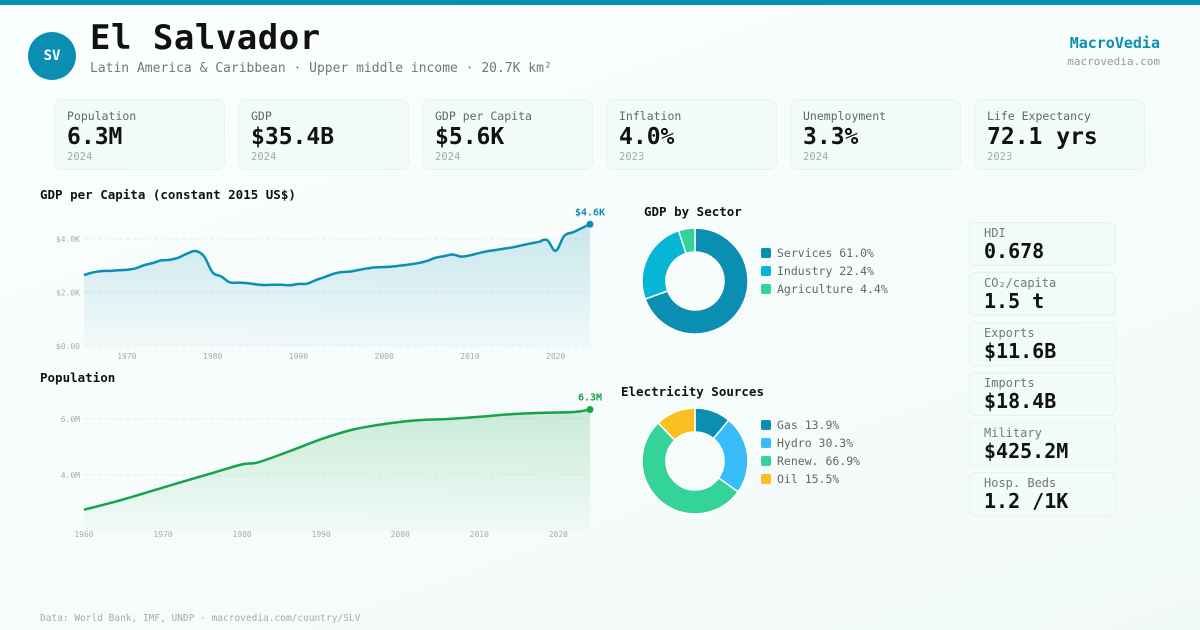 The image size is (1200, 630). Describe the element at coordinates (845, 116) in the screenshot. I see `kpi-label: Unemployment` at that location.